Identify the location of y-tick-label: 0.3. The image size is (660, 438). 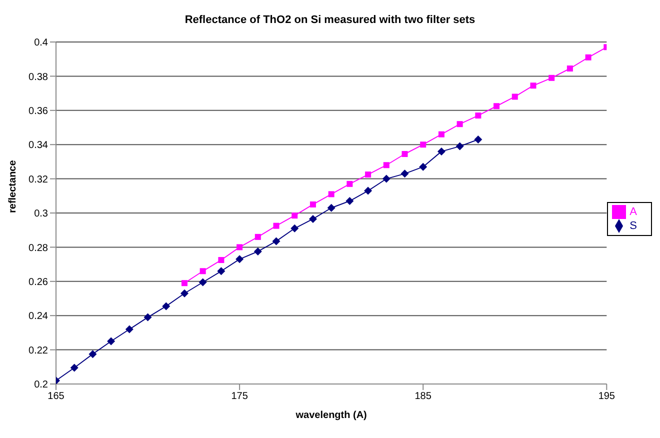
(41, 214).